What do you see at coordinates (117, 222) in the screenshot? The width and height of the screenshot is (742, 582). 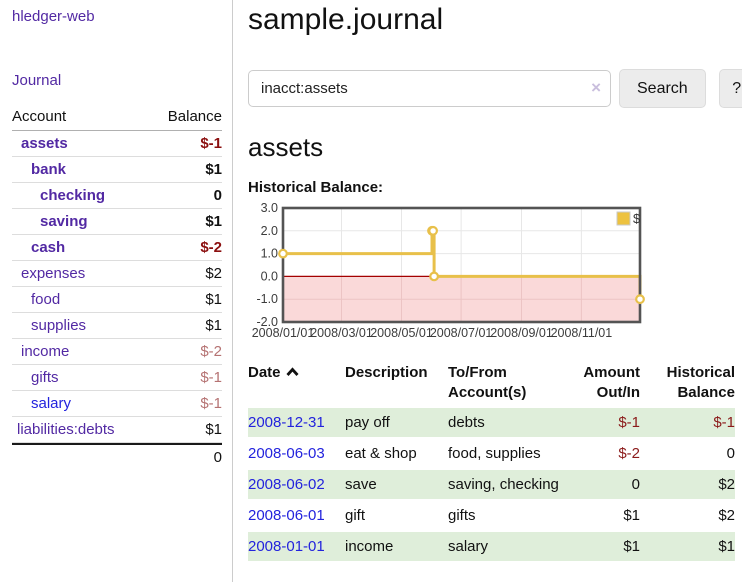 I see `account-row-saving: saving $1` at bounding box center [117, 222].